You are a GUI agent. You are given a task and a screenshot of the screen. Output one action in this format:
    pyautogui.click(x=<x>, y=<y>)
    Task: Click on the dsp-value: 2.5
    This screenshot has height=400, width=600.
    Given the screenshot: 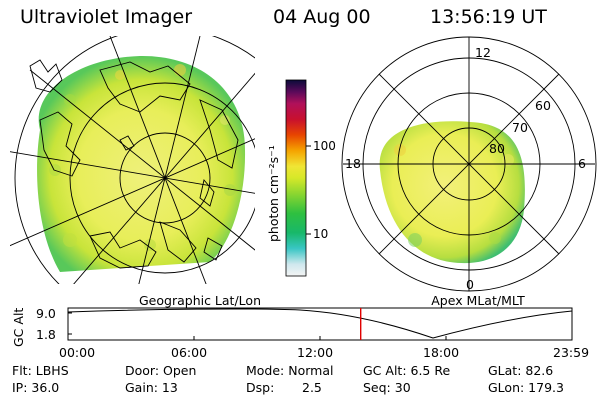 What is the action you would take?
    pyautogui.click(x=312, y=387)
    